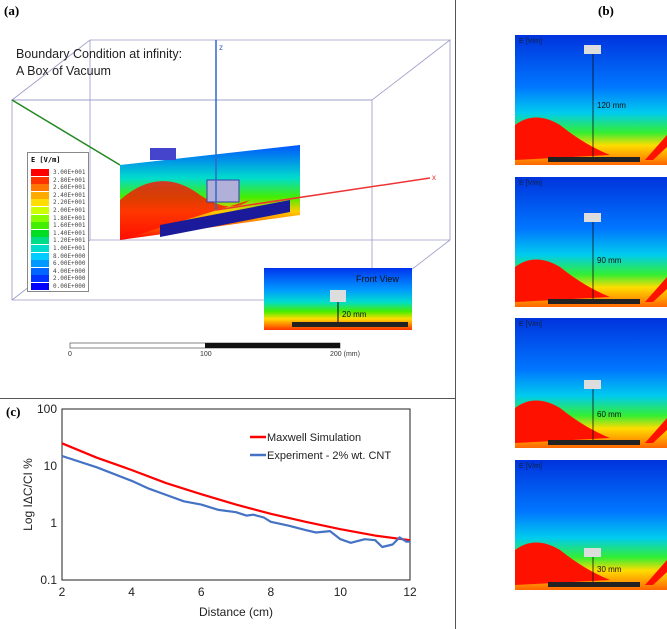 Image resolution: width=667 pixels, height=629 pixels. I want to click on legend-row: 1.80E+001, so click(58, 218).